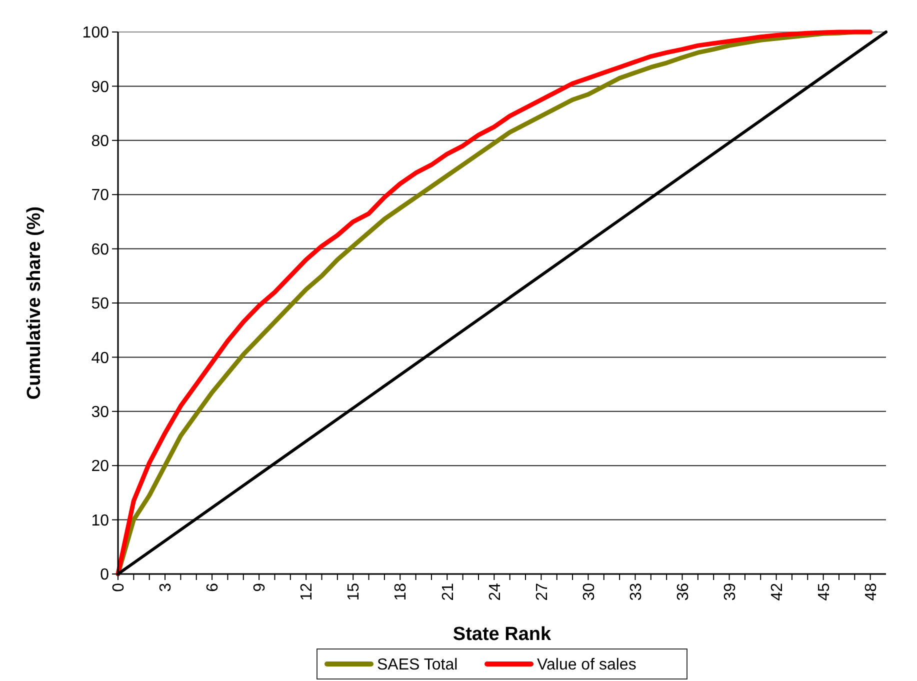  Describe the element at coordinates (586, 665) in the screenshot. I see `legend-label: Value of sales` at that location.